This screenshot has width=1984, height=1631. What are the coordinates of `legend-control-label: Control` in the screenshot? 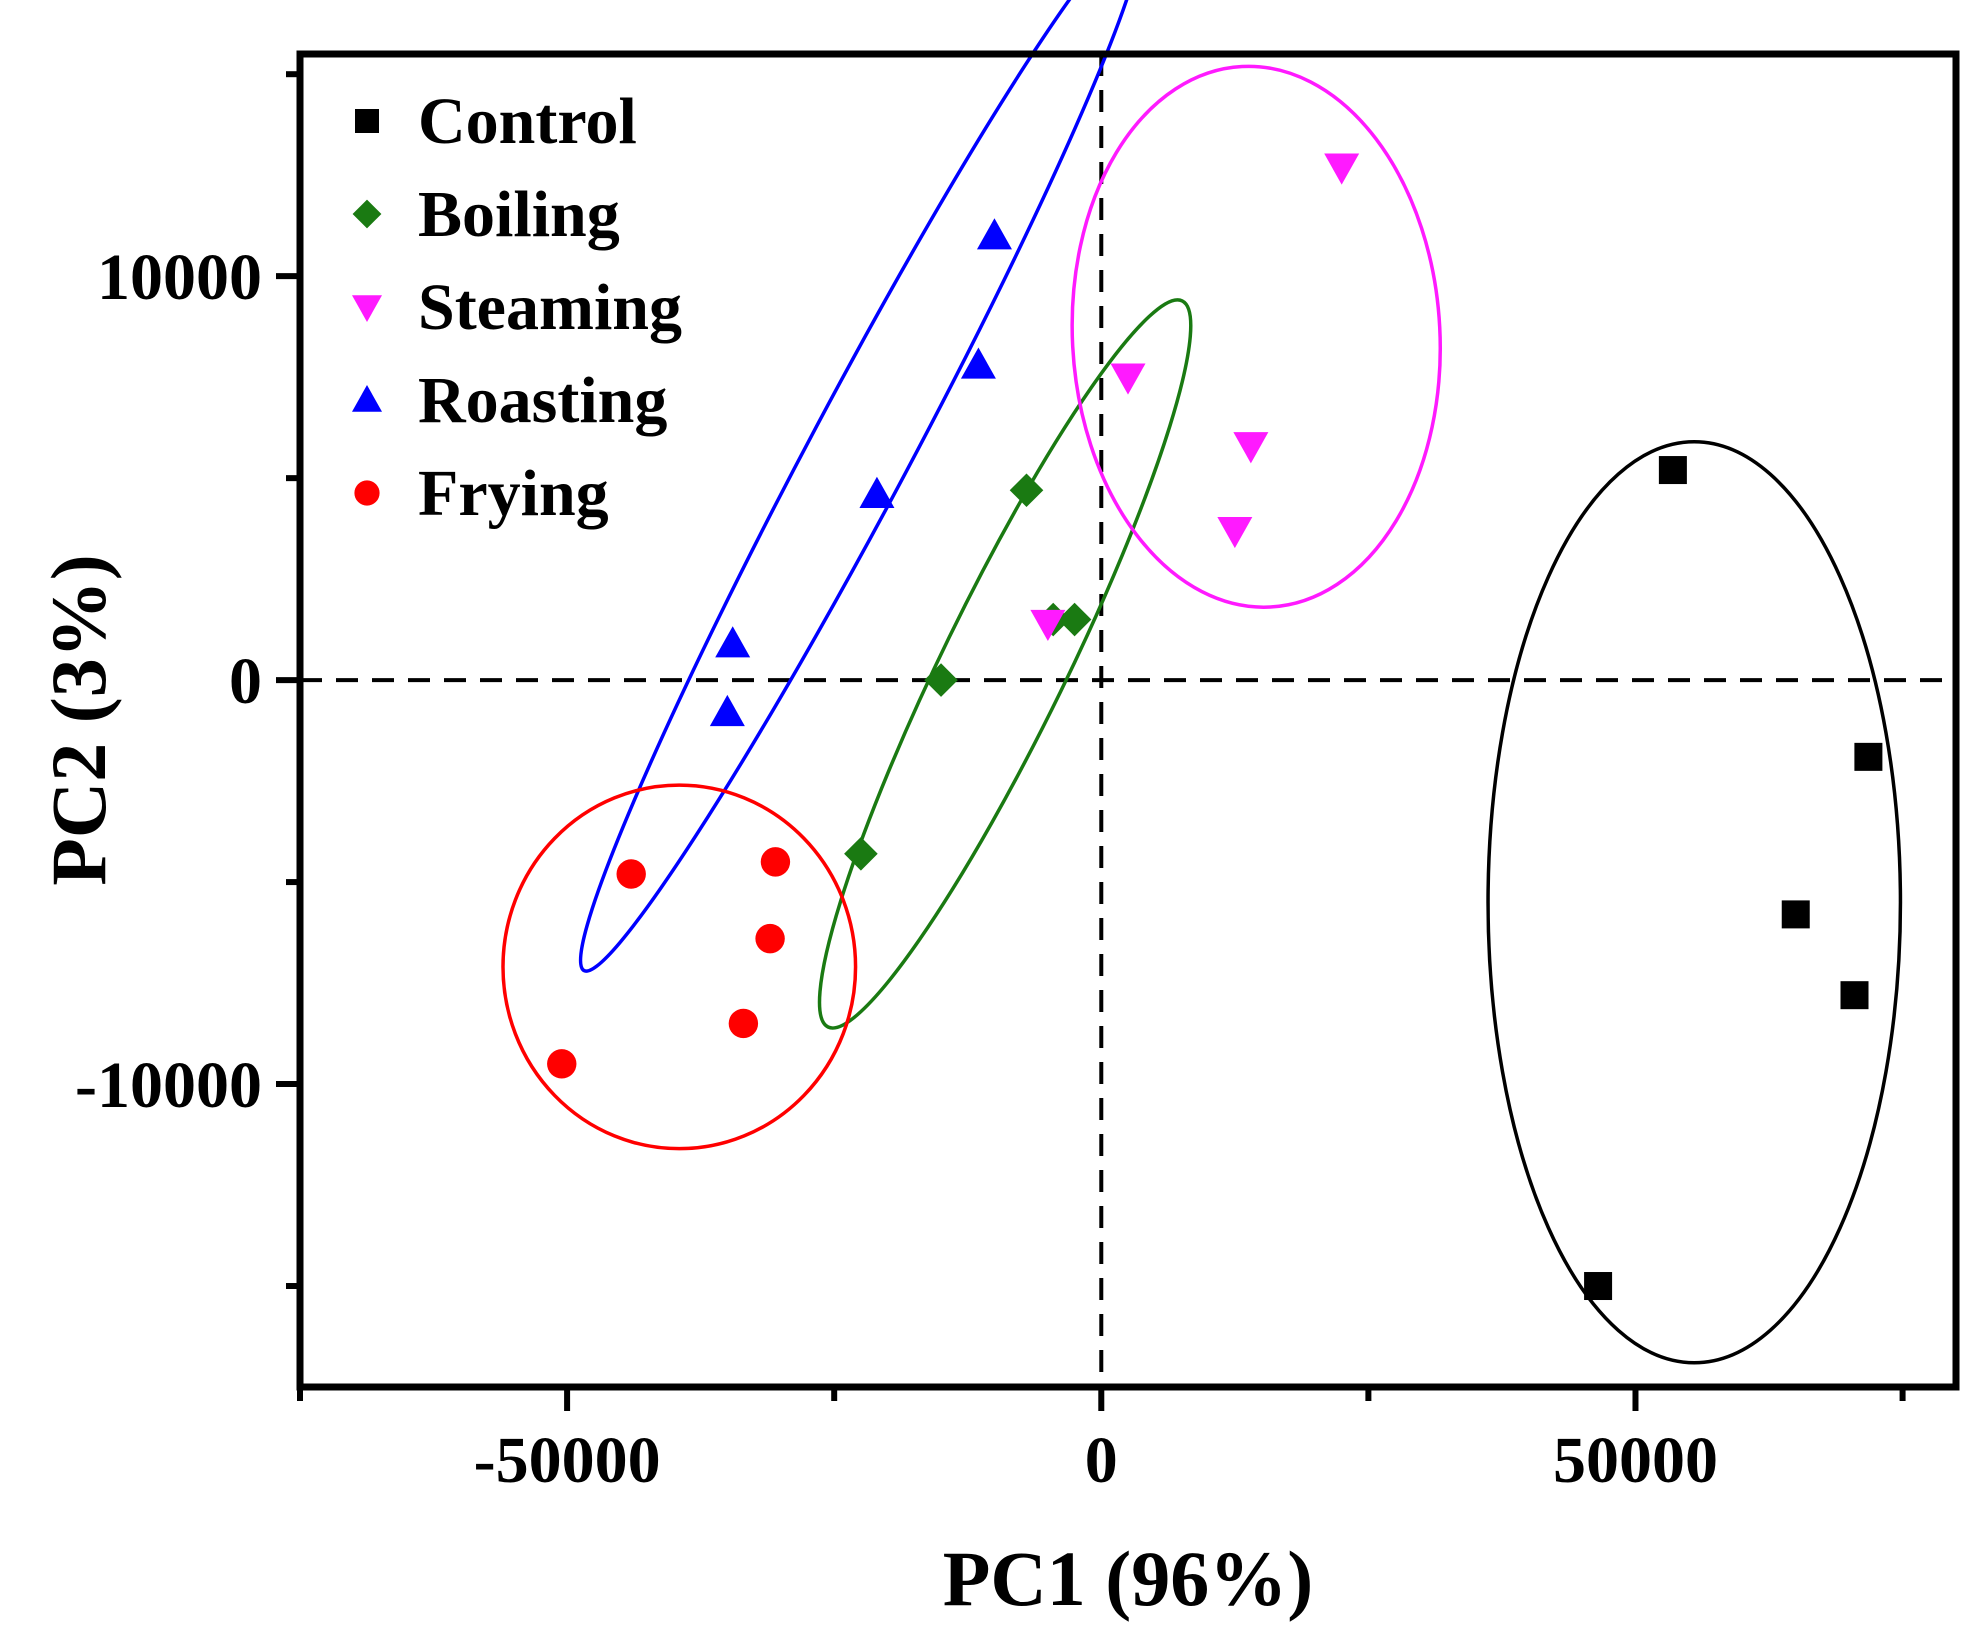 It's located at (527, 121).